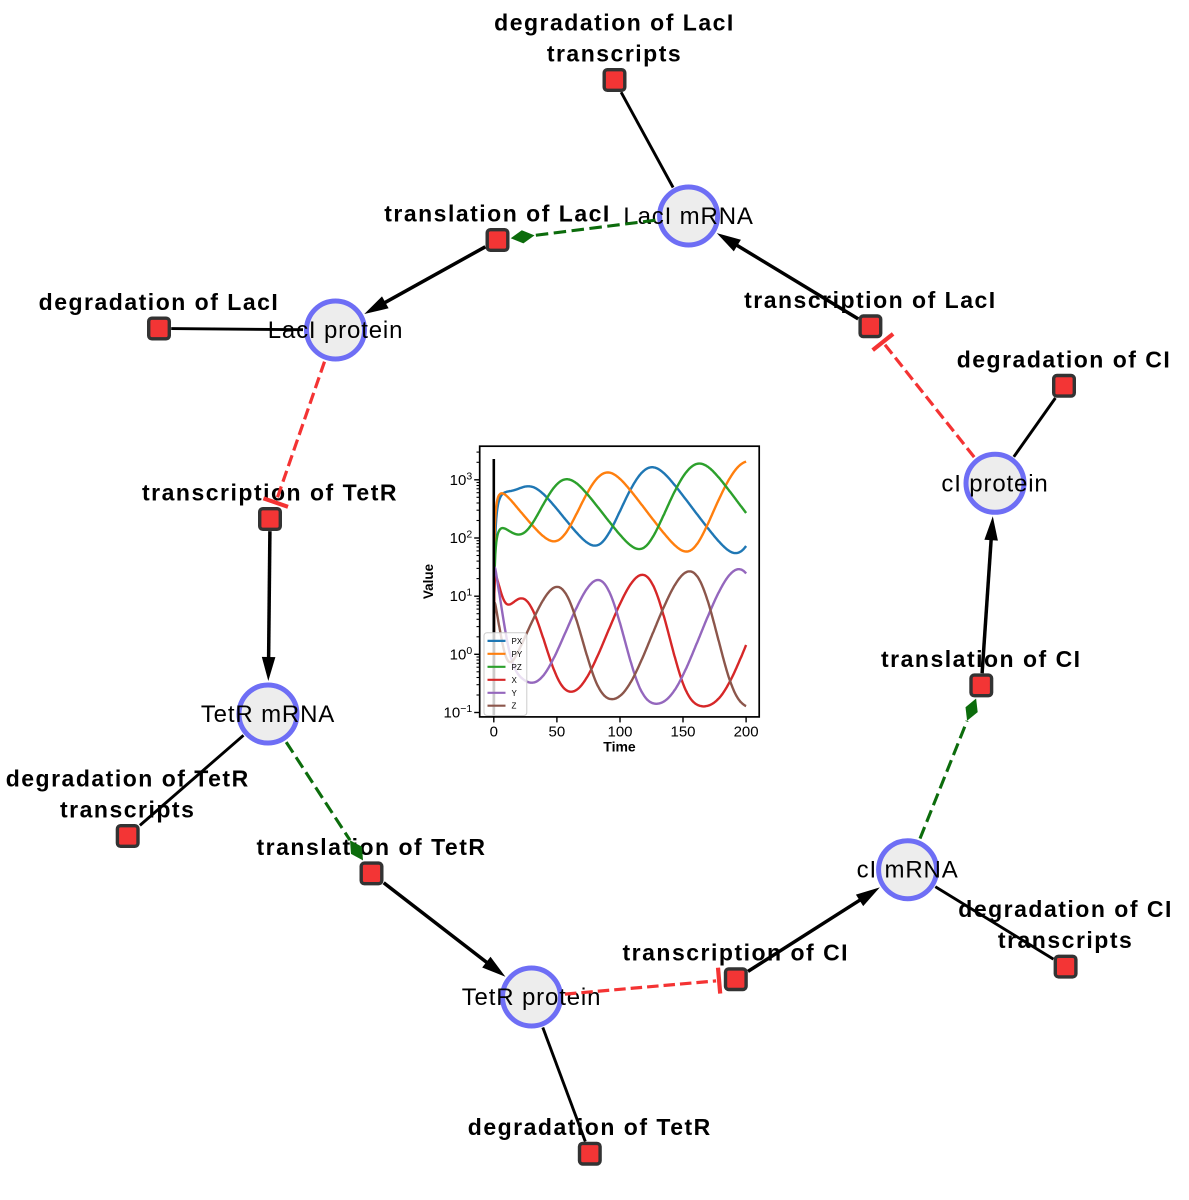  What do you see at coordinates (268, 714) in the screenshot?
I see `svg-text: TetR mRNA` at bounding box center [268, 714].